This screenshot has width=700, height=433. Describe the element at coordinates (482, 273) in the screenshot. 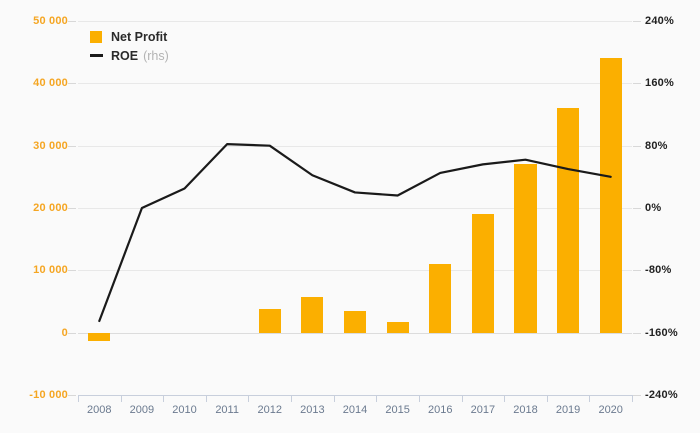

I see `bar-2017` at that location.